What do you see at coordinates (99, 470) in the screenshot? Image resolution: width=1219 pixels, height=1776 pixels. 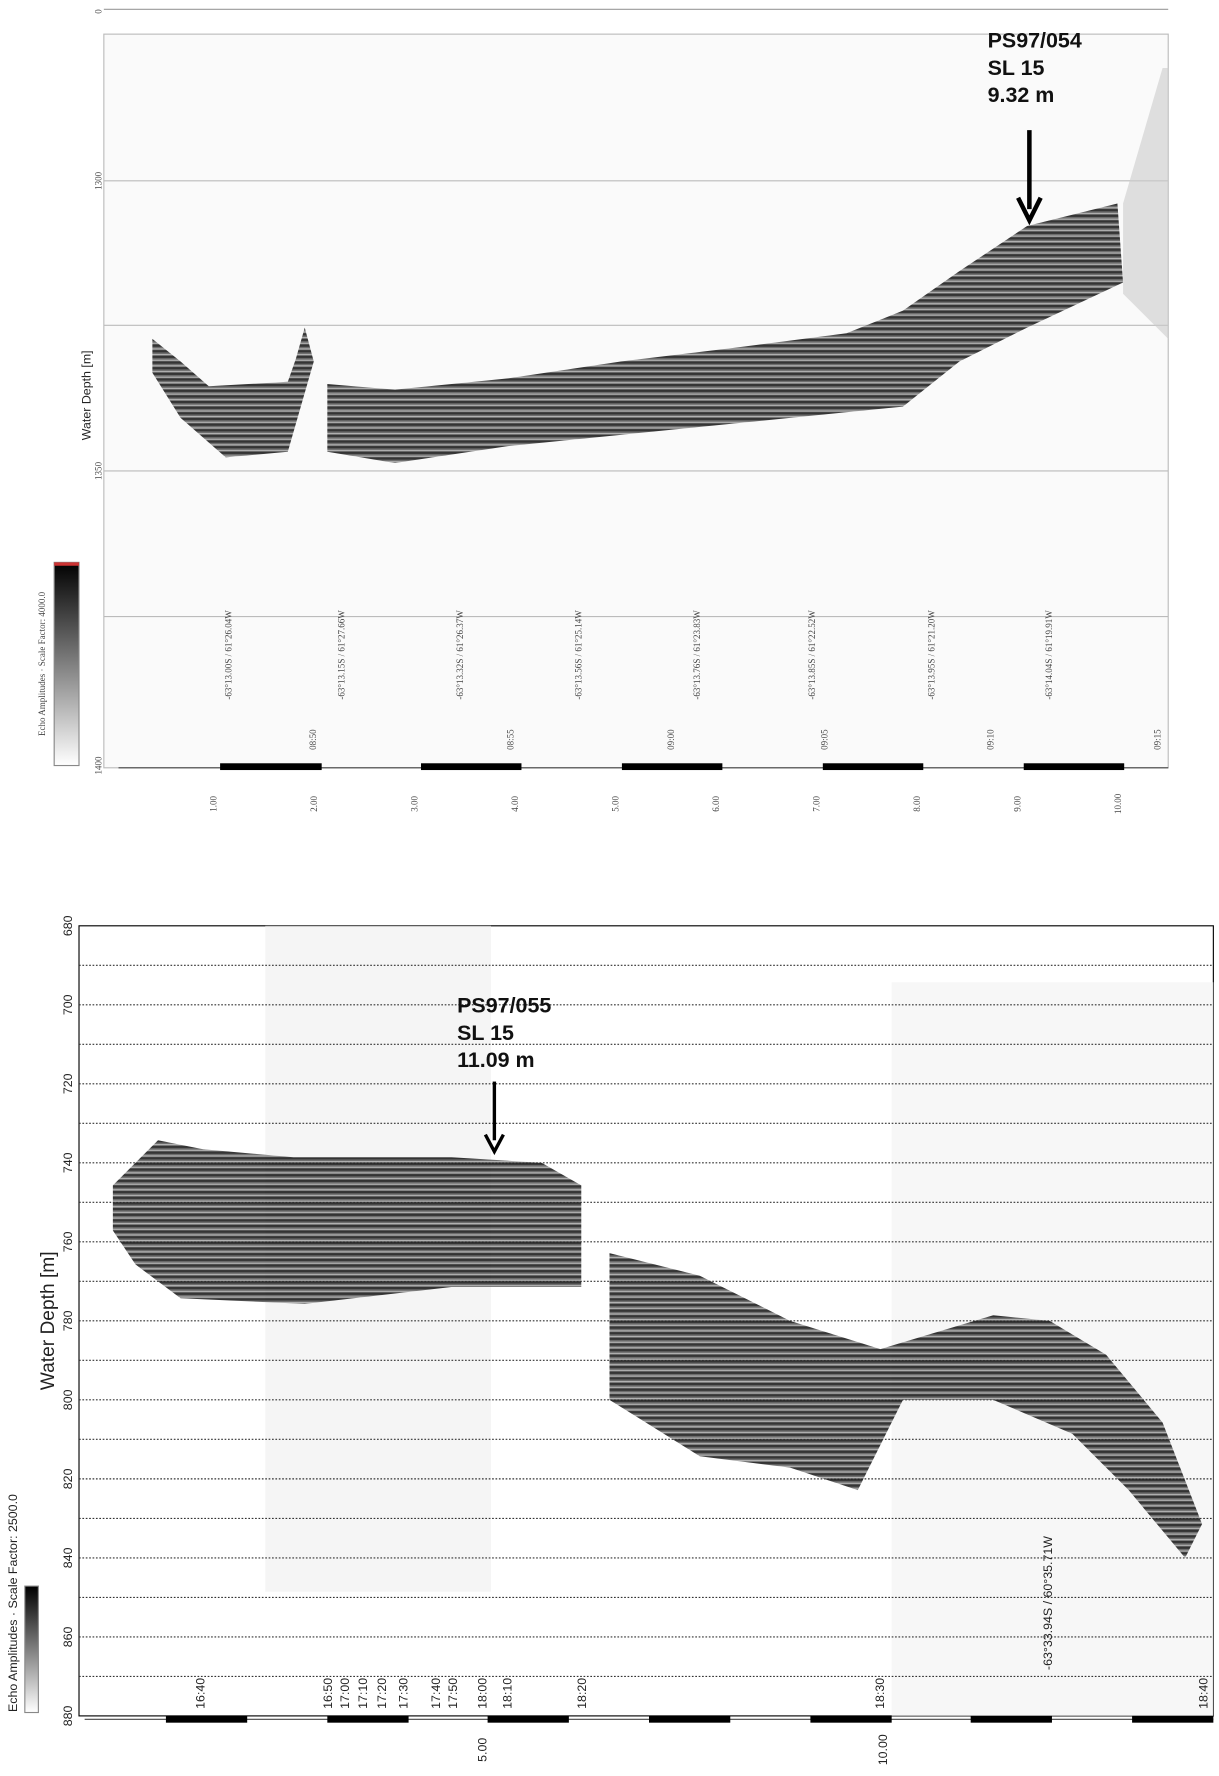 I see `y-tick-label: 1350` at bounding box center [99, 470].